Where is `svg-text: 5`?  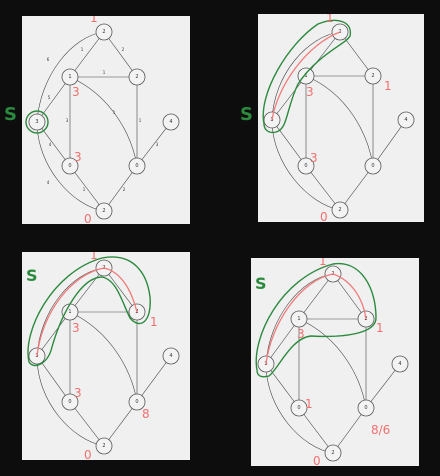
svg-text: 5 is located at coordinates (49, 97).